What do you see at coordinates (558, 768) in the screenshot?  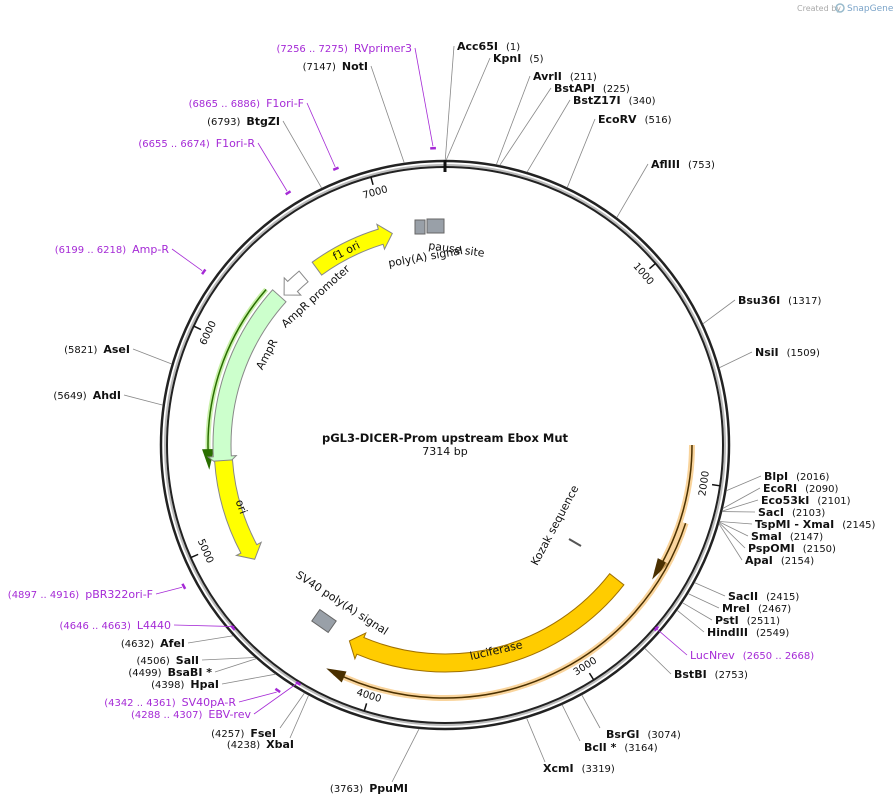 I see `site-name: XcmI` at bounding box center [558, 768].